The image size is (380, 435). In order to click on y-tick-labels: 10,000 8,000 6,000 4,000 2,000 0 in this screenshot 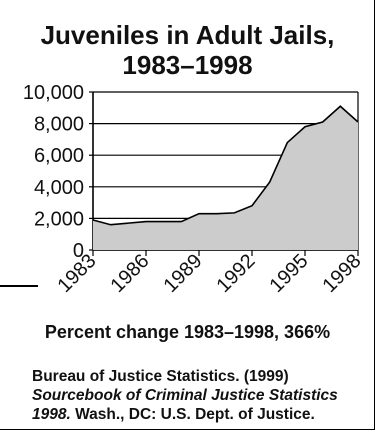, I will do `click(58, 172)`.